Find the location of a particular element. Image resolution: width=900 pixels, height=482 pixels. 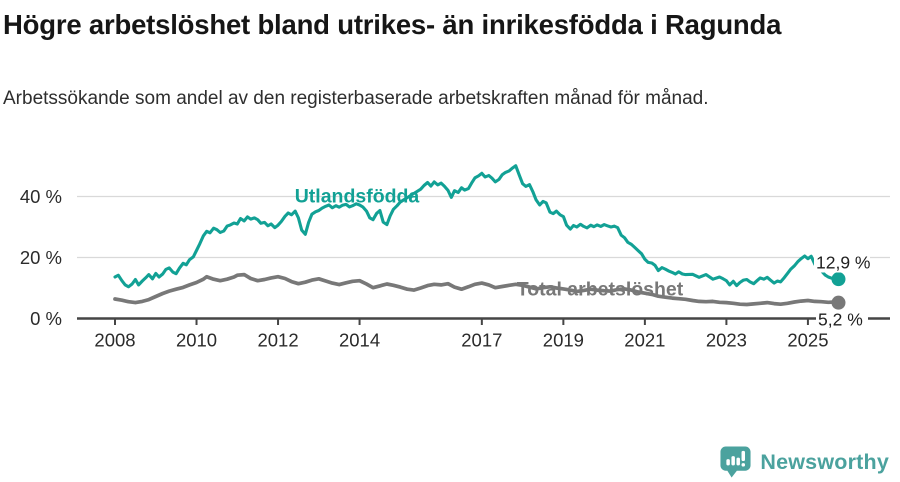

total-line is located at coordinates (477, 290).